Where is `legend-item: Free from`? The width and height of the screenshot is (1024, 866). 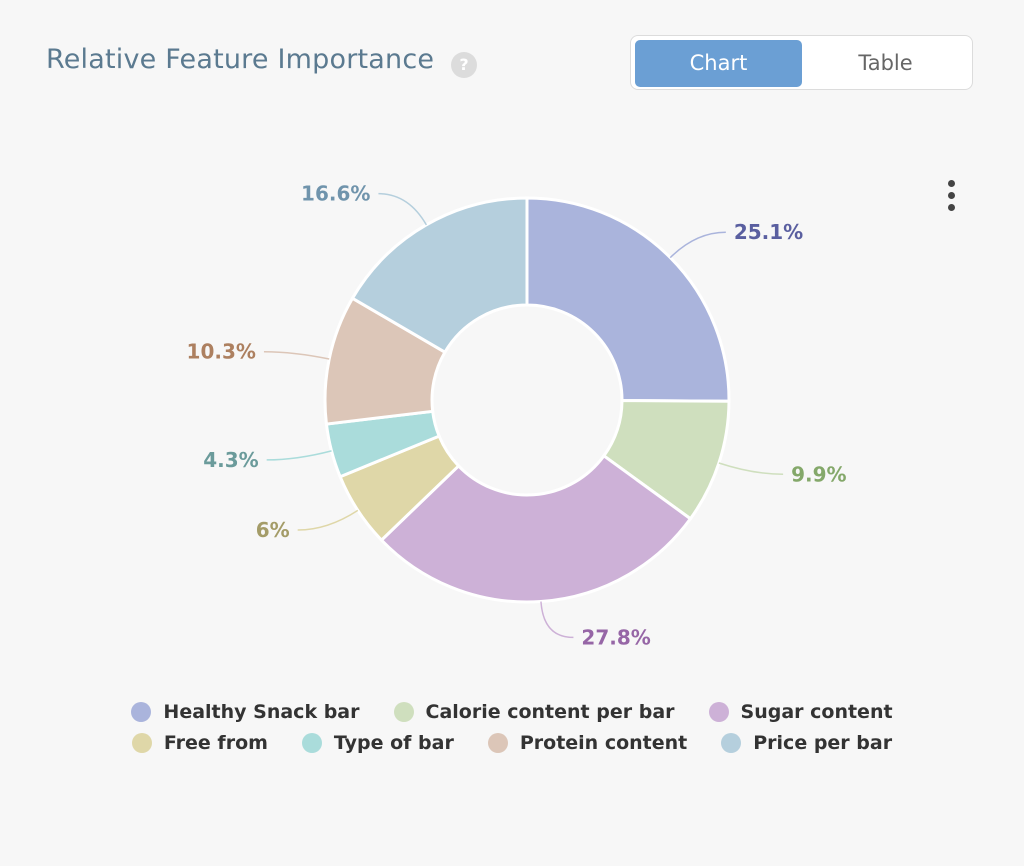
legend-item: Free from is located at coordinates (199, 742).